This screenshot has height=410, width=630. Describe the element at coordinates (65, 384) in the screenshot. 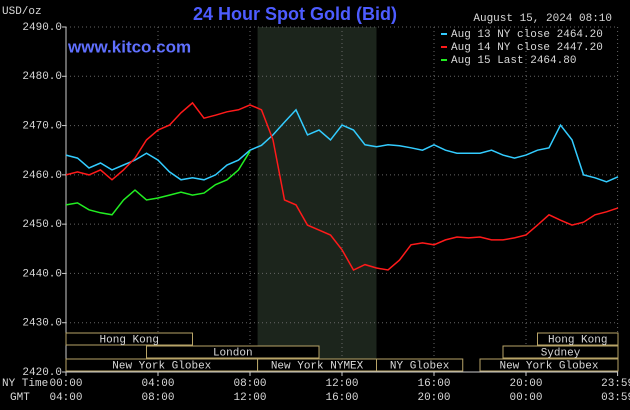

I see `x-tick-label: 00:00` at that location.